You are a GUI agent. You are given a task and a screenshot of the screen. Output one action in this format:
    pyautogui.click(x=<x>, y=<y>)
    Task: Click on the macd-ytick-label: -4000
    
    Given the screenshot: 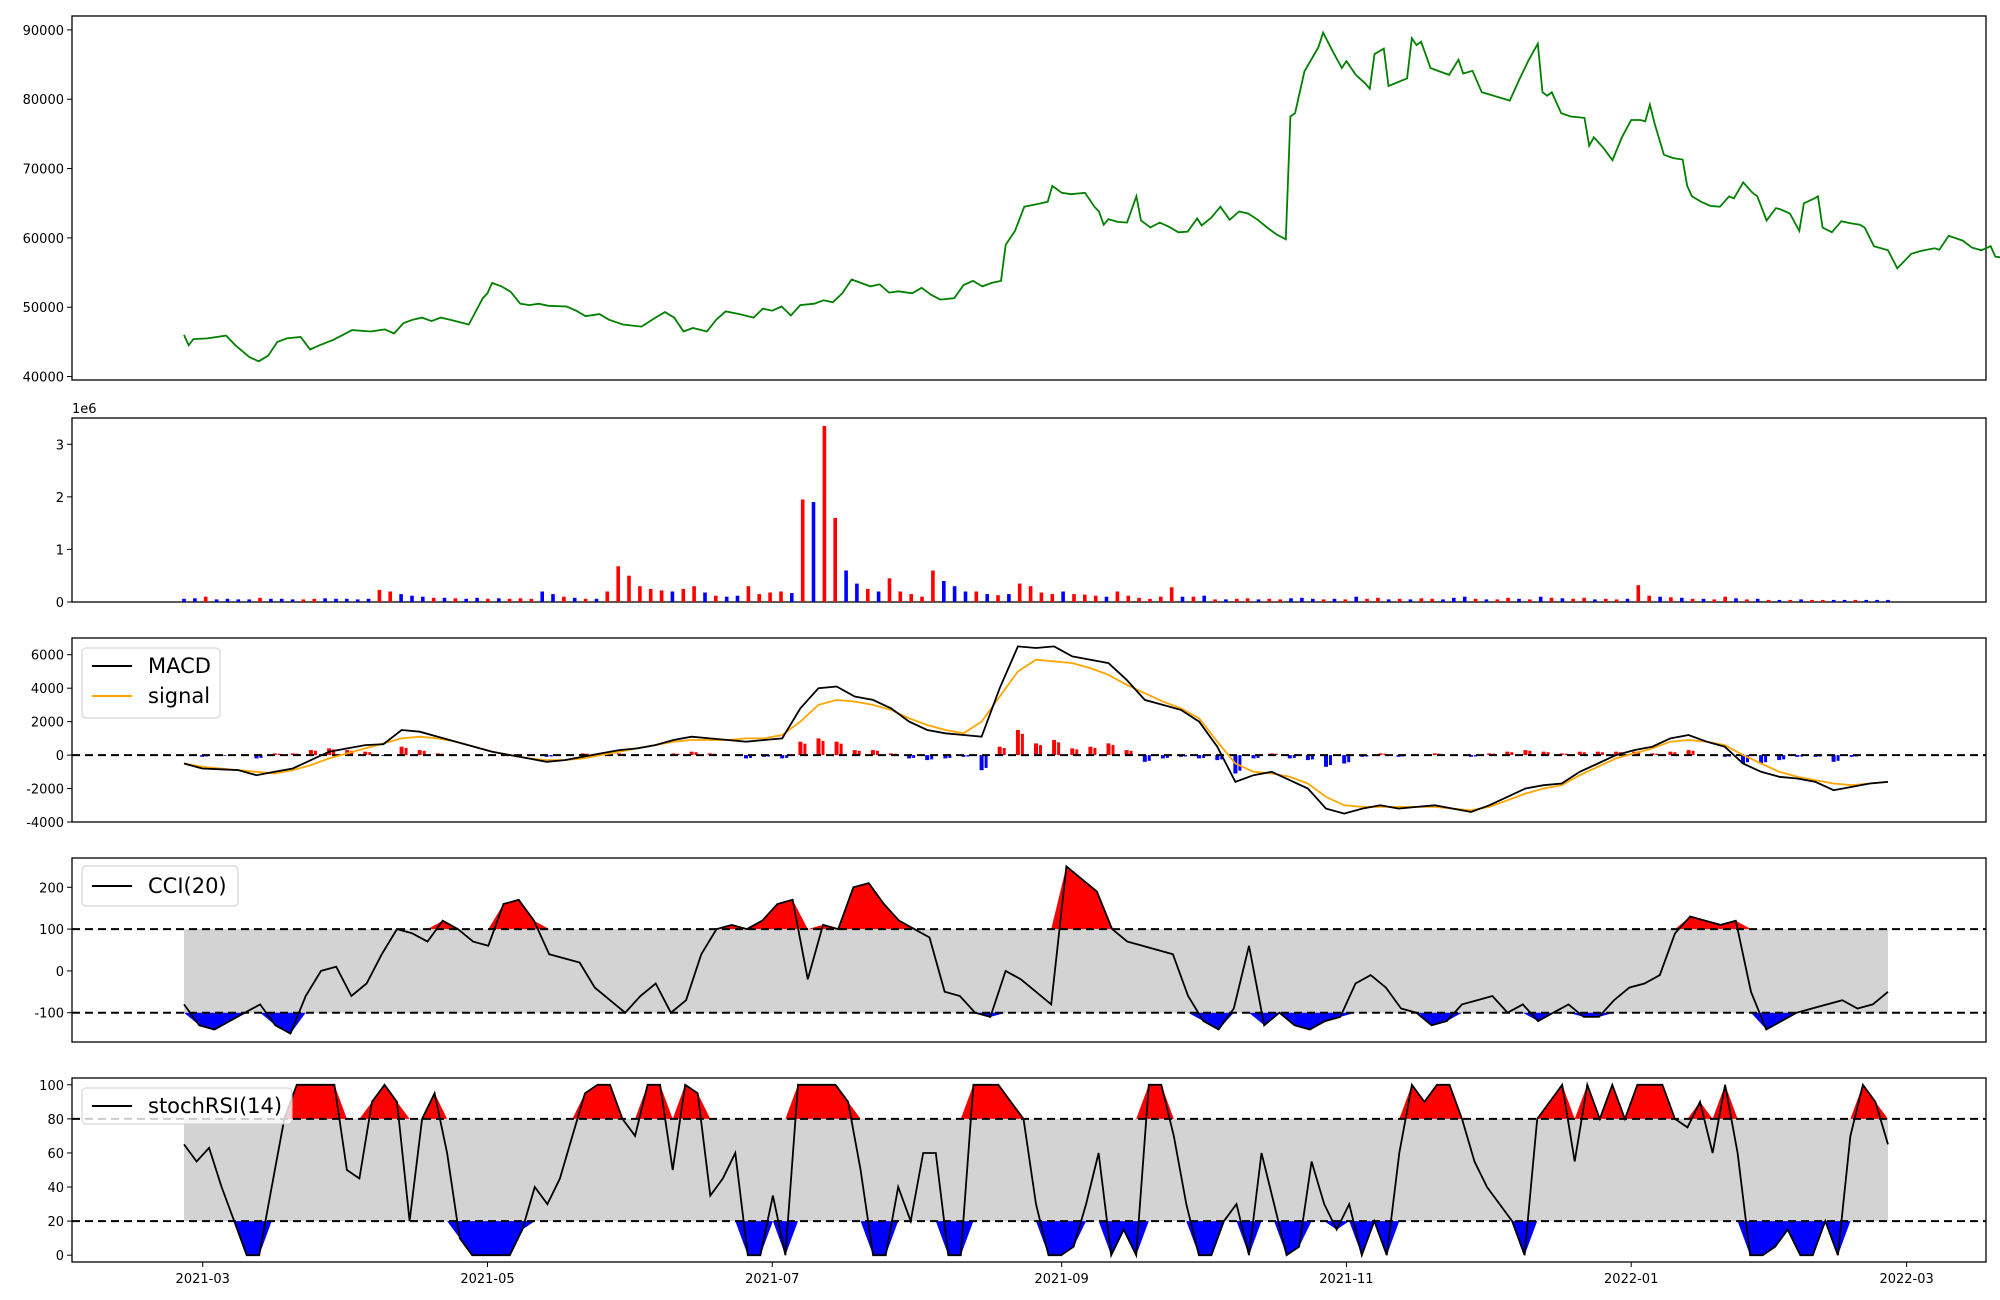 What is the action you would take?
    pyautogui.click(x=45, y=823)
    